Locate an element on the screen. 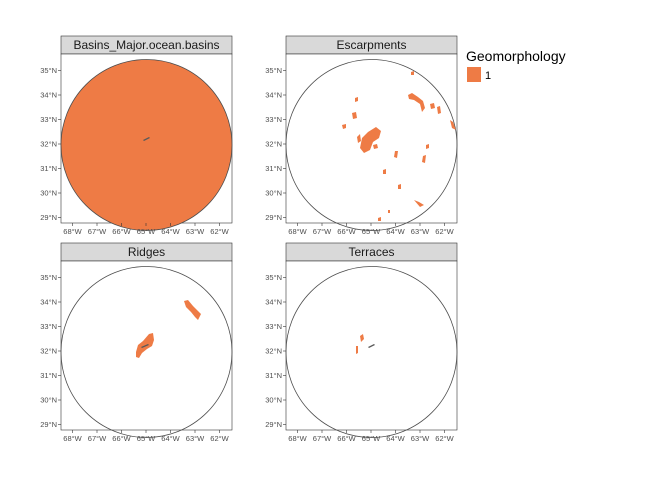 Image resolution: width=672 pixels, height=480 pixels. facet-panel-escarpments: Escarpments is located at coordinates (371, 133).